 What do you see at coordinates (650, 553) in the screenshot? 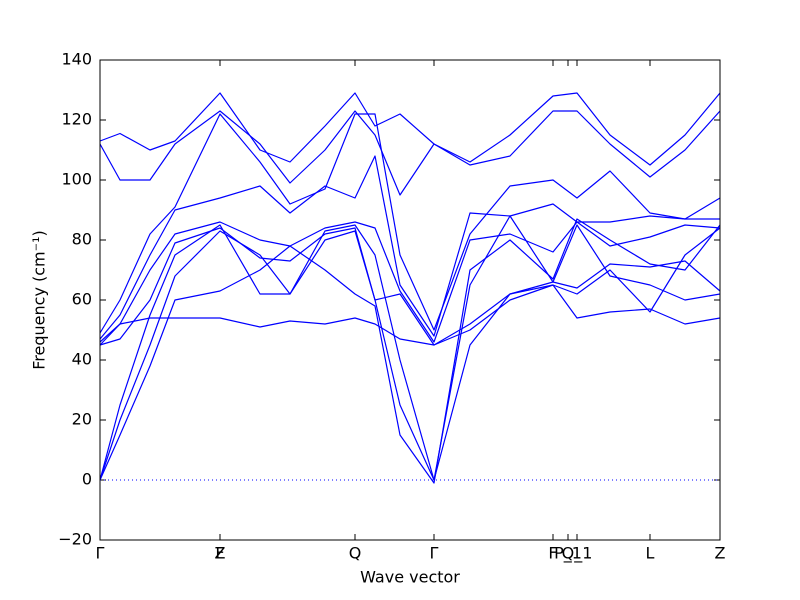
I see `x-tick-label: L` at bounding box center [650, 553].